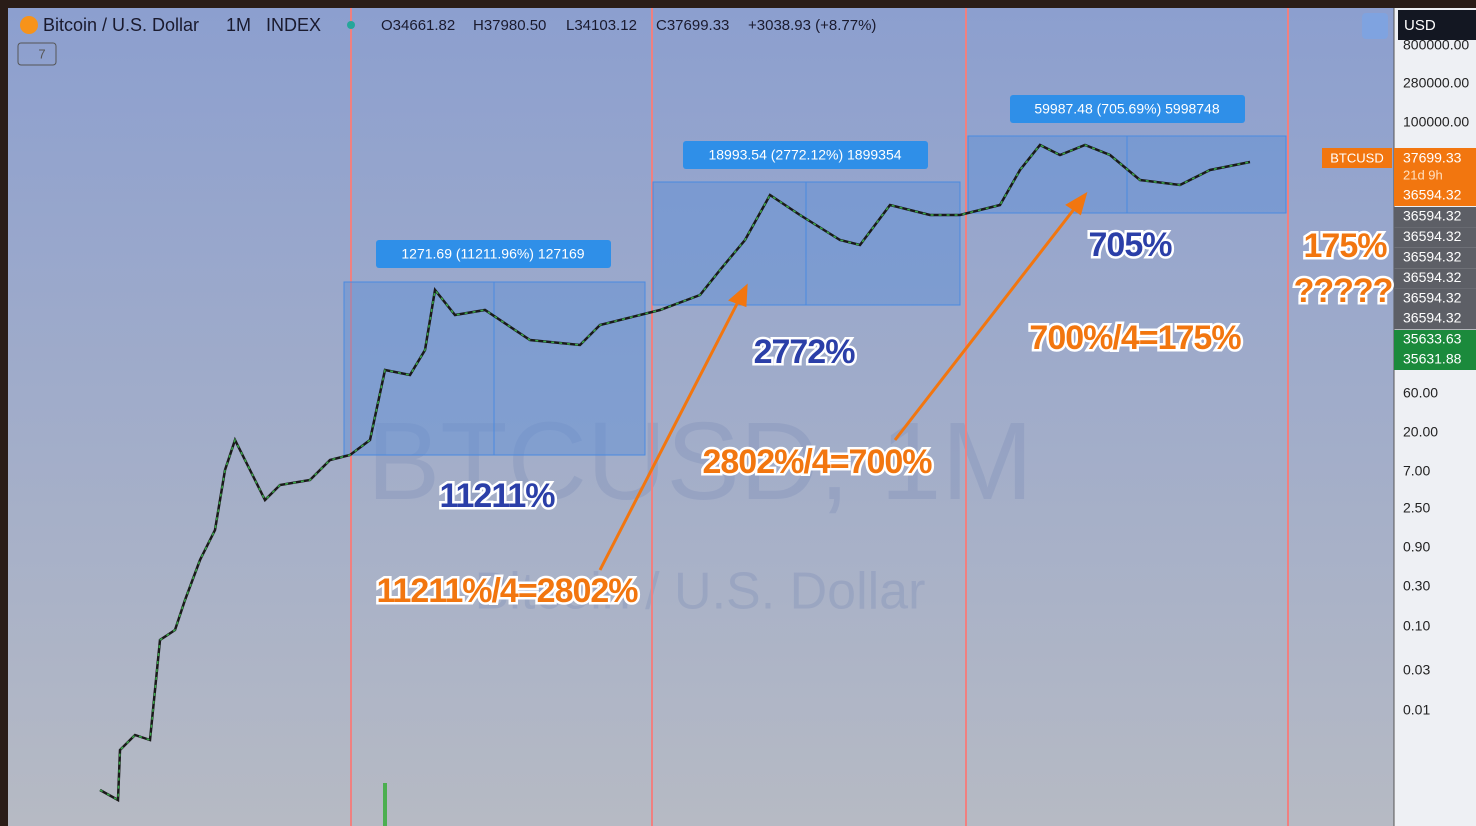 The image size is (1476, 826). I want to click on price-label: 0.10, so click(1416, 626).